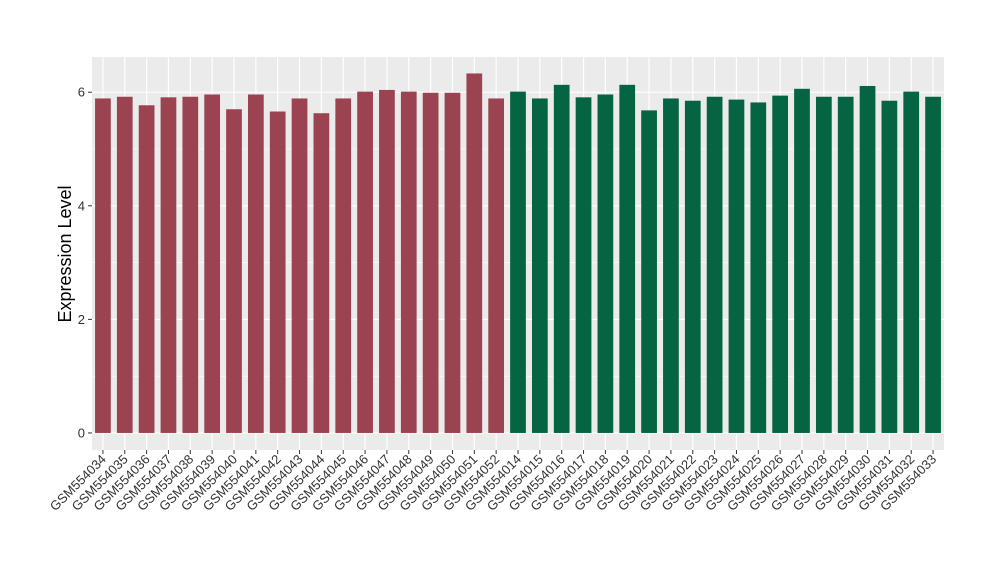 The height and width of the screenshot is (580, 1000). What do you see at coordinates (365, 262) in the screenshot?
I see `bar-GSM554046` at bounding box center [365, 262].